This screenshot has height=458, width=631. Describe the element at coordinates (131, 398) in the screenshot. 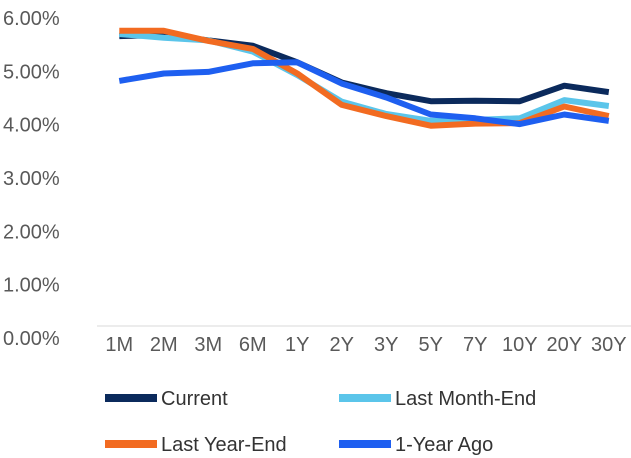

I see `legend-swatch-current` at that location.